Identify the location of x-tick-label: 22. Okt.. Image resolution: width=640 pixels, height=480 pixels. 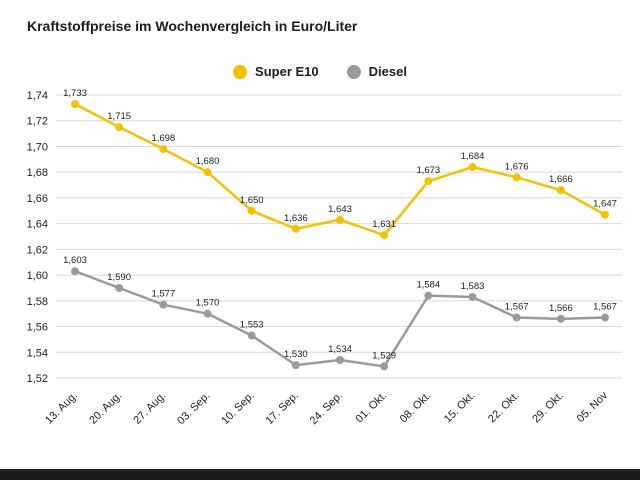
(504, 408).